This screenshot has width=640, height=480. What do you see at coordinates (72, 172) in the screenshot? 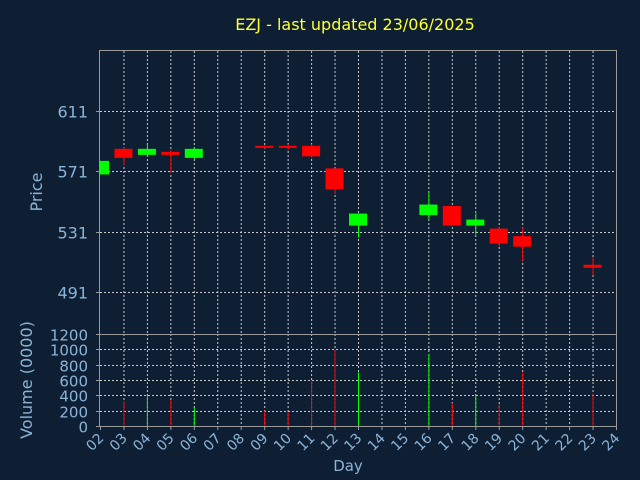
I see `price-tick-label: 571` at bounding box center [72, 172].